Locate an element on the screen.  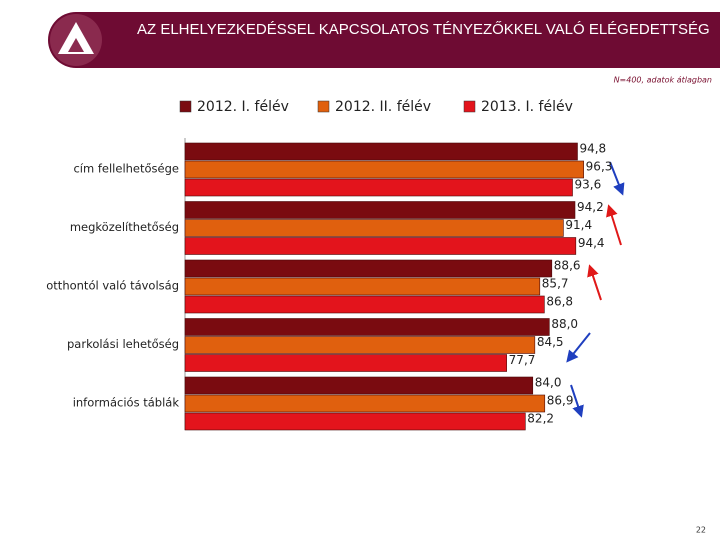
data-label: 91,4 is located at coordinates (578, 225).